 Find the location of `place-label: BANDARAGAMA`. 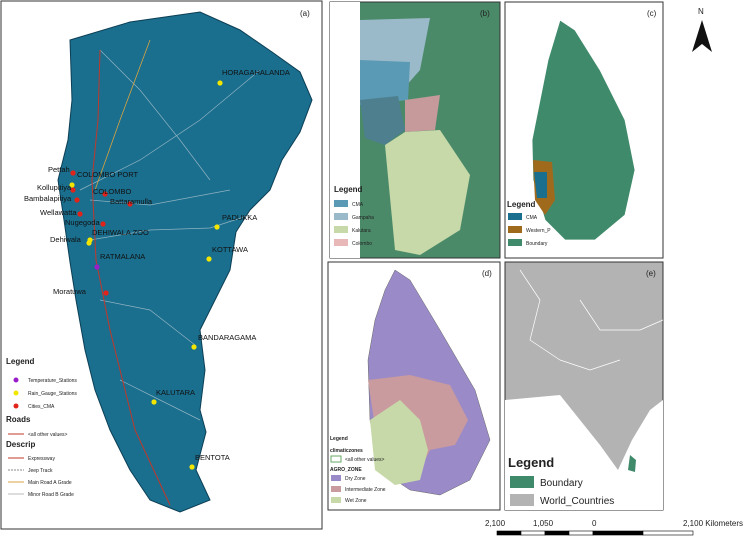

place-label: BANDARAGAMA is located at coordinates (227, 337).